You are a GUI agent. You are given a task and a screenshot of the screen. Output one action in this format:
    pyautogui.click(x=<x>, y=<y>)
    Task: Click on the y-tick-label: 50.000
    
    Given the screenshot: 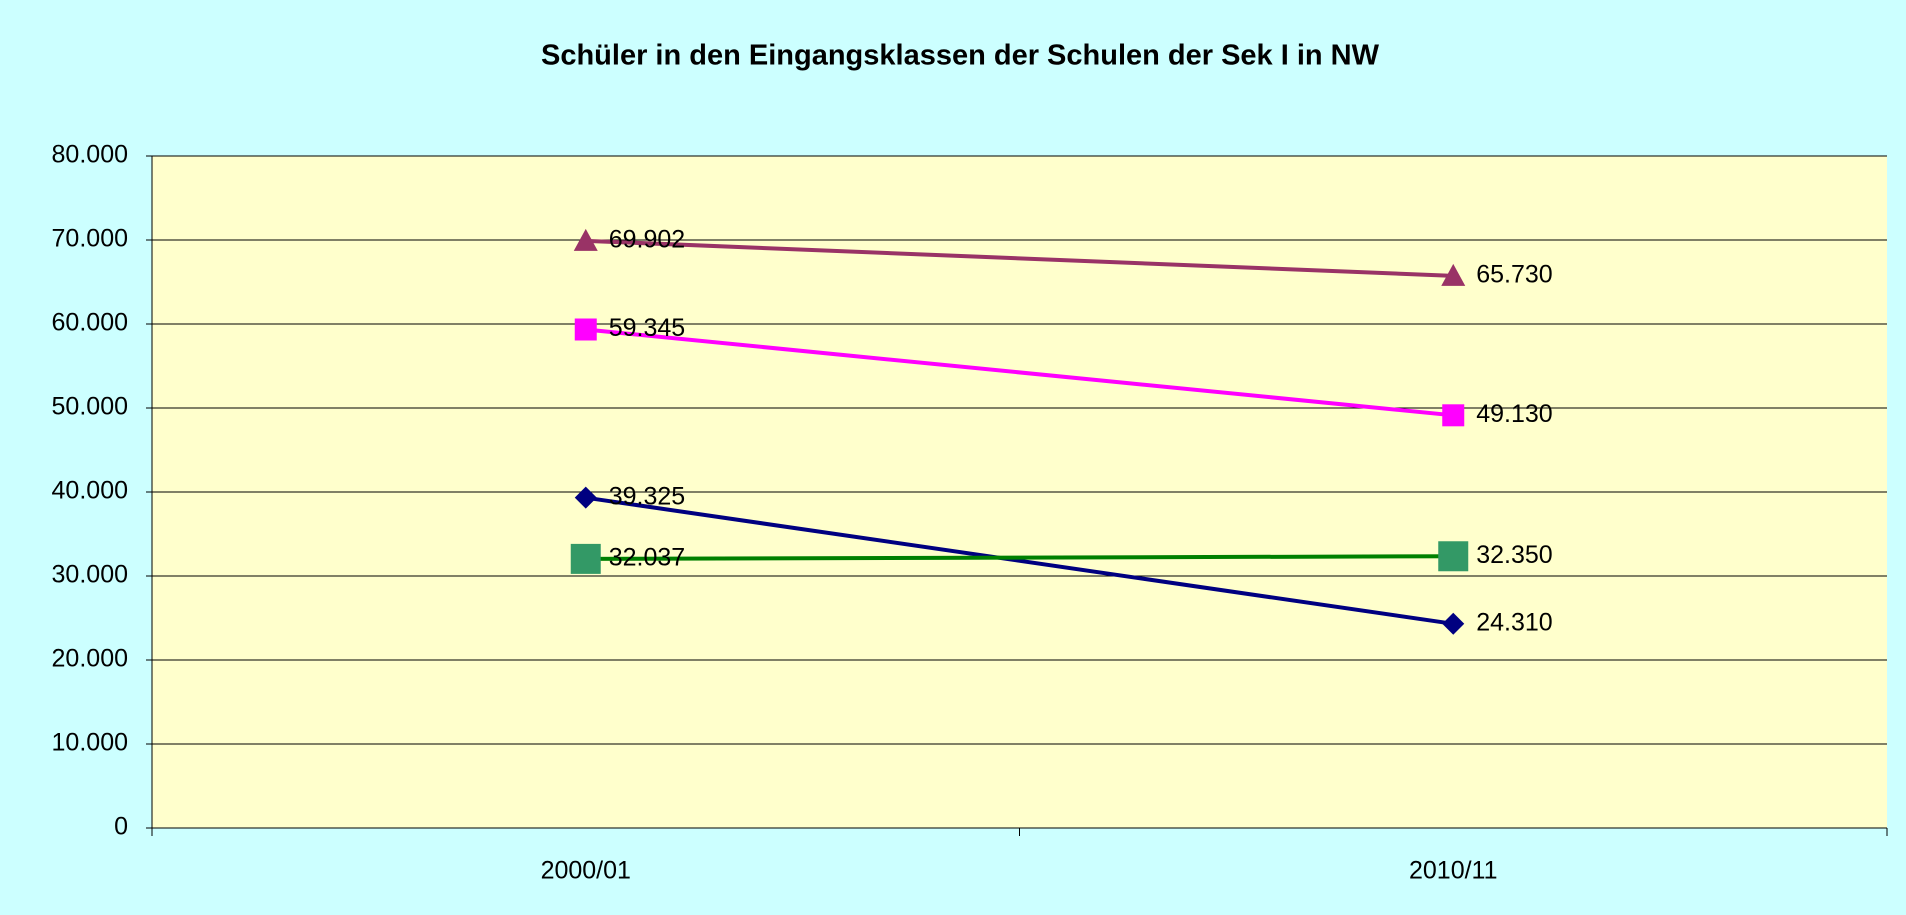 What is the action you would take?
    pyautogui.click(x=90, y=407)
    